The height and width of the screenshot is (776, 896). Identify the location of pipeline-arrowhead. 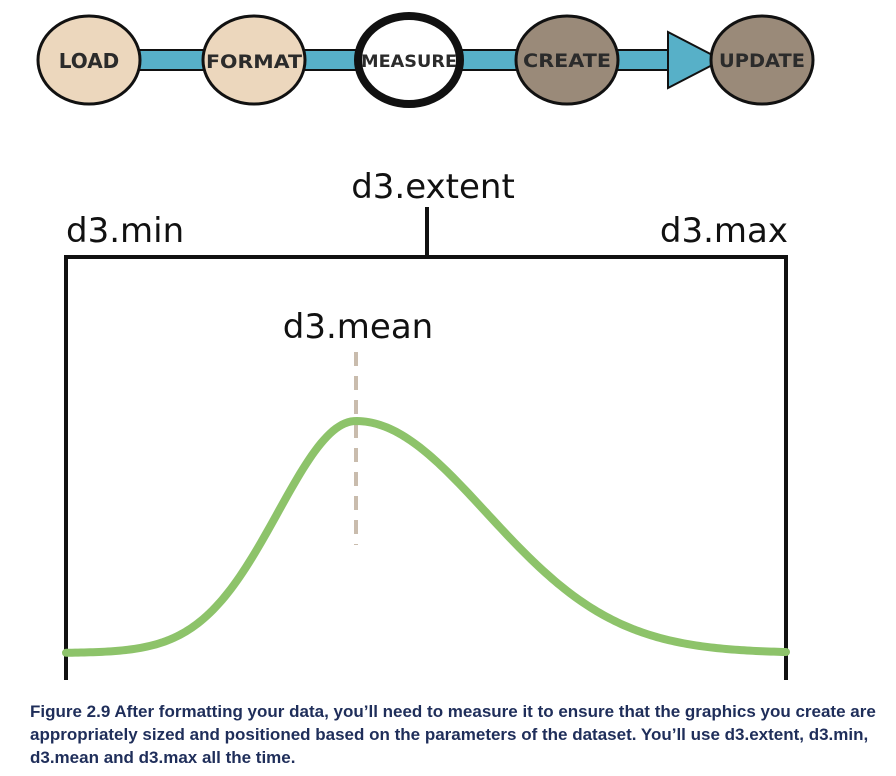
(696, 60).